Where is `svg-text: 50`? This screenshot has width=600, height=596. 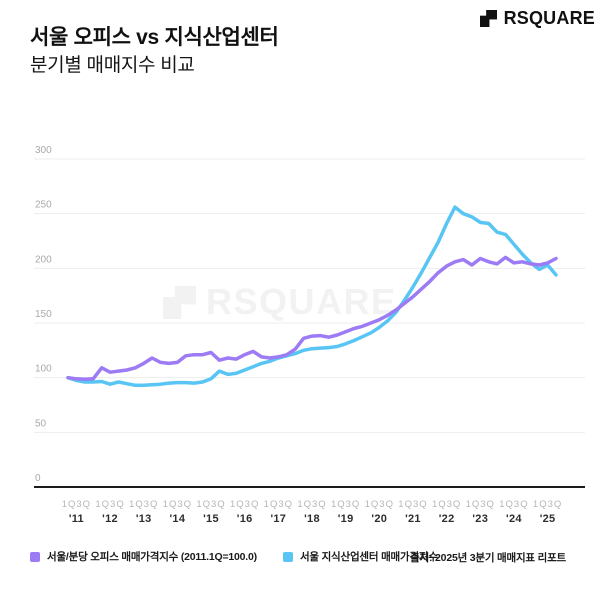 svg-text: 50 is located at coordinates (41, 423).